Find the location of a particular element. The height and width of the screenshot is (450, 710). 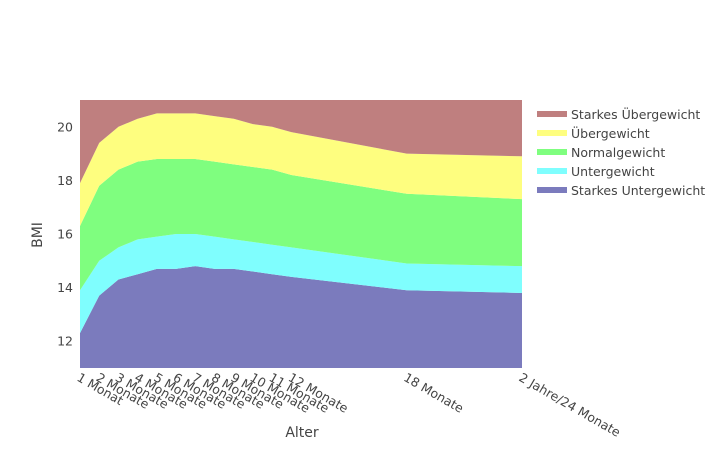

legend-item: Starkes Übergewicht is located at coordinates (618, 114).